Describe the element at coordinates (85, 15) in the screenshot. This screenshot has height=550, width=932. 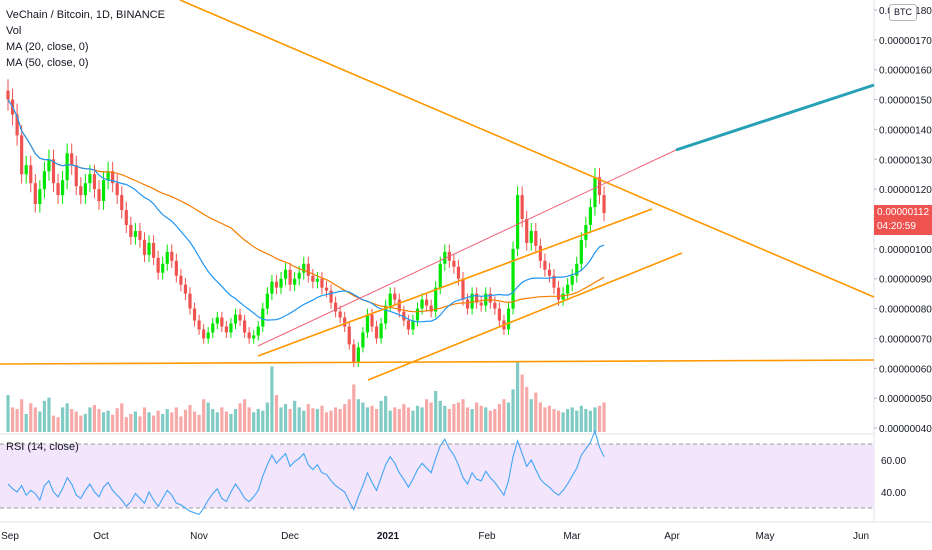
I see `symbol-title: VeChain / Bitcoin, 1D, BINANCE` at that location.